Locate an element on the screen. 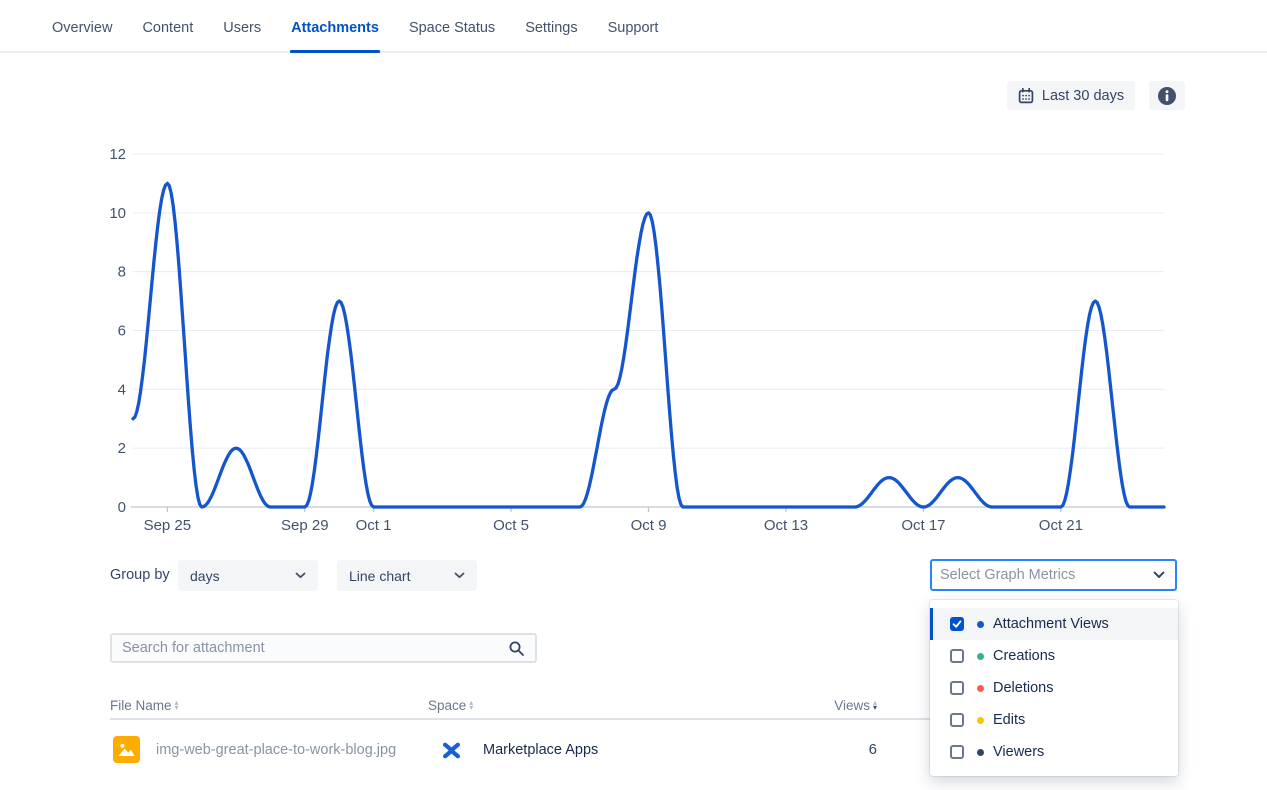 The image size is (1267, 790). date-range-button: Last 30 days is located at coordinates (1071, 95).